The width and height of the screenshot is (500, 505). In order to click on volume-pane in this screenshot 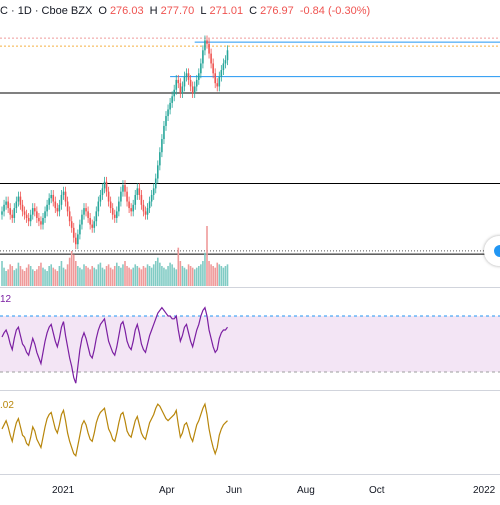, I will do `click(115, 256)`.